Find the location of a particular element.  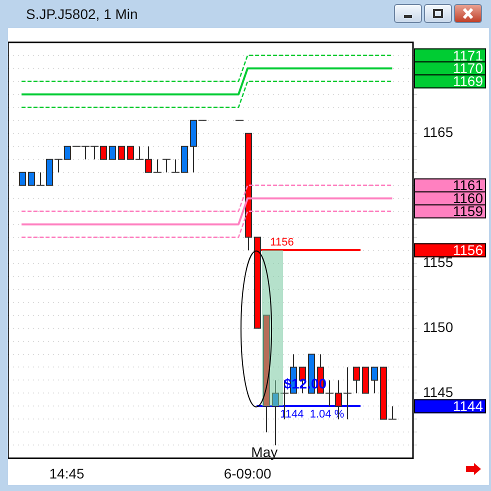

y-tick-label: 1155 is located at coordinates (438, 262).